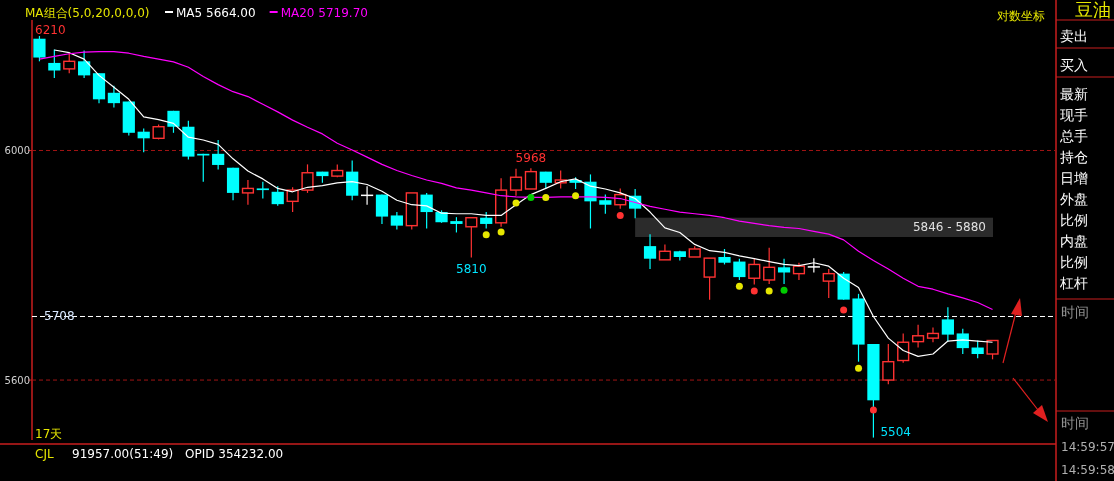 The image size is (1114, 481). What do you see at coordinates (1074, 36) in the screenshot?
I see `text: 卖出` at bounding box center [1074, 36].